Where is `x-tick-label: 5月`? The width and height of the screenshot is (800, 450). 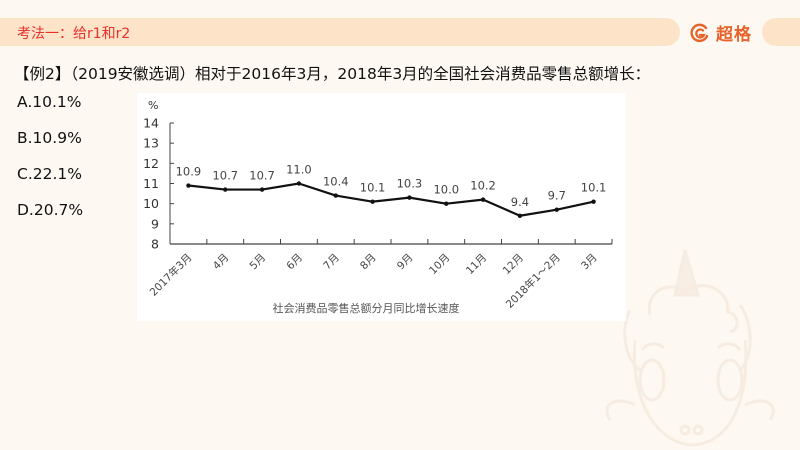 x-tick-label: 5月 is located at coordinates (258, 262).